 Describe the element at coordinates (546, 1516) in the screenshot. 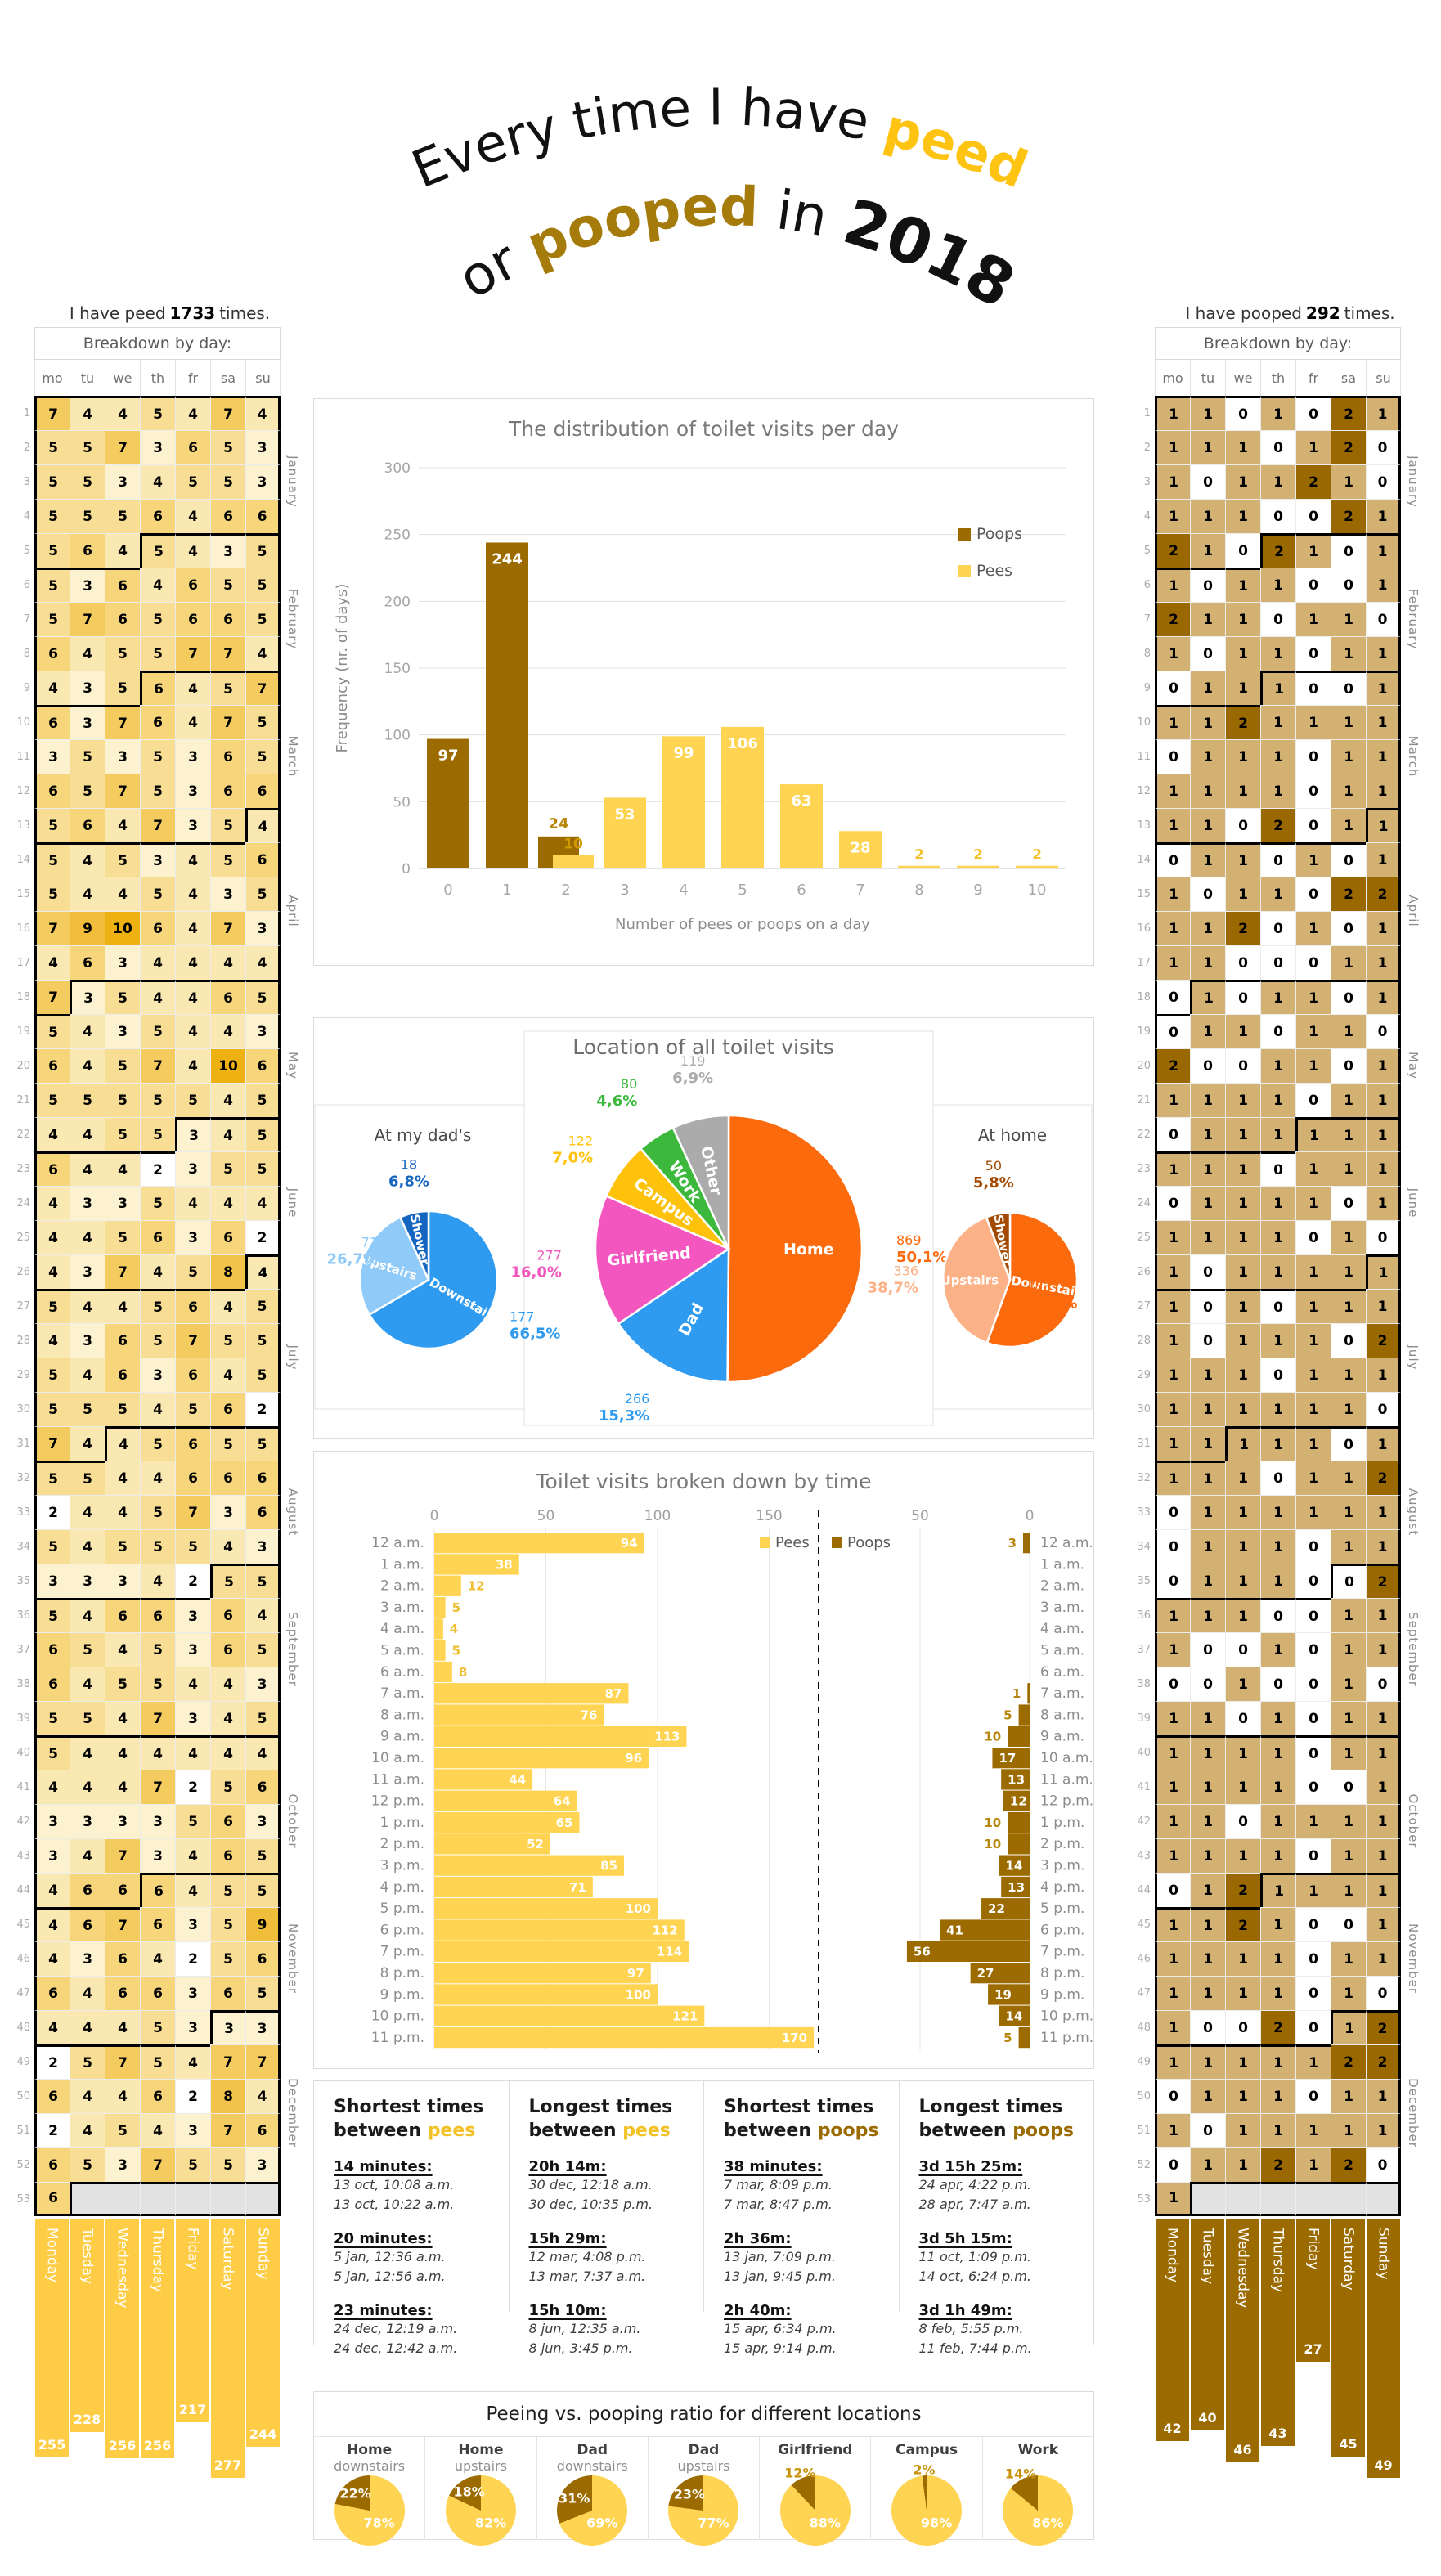

I see `x-tick-label: 50` at that location.